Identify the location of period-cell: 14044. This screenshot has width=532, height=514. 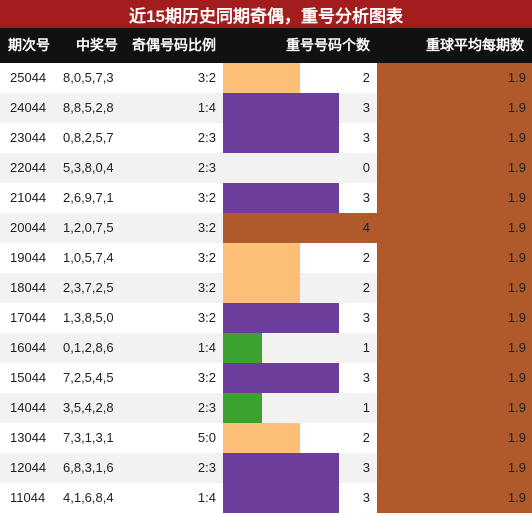
(28, 407).